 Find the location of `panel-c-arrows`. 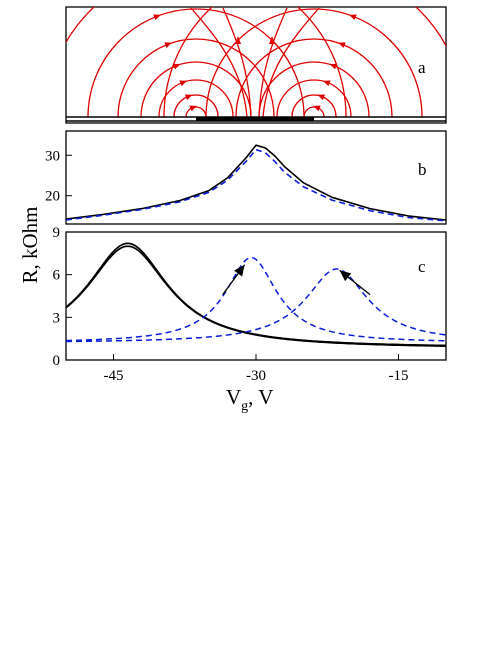

panel-c-arrows is located at coordinates (296, 280).